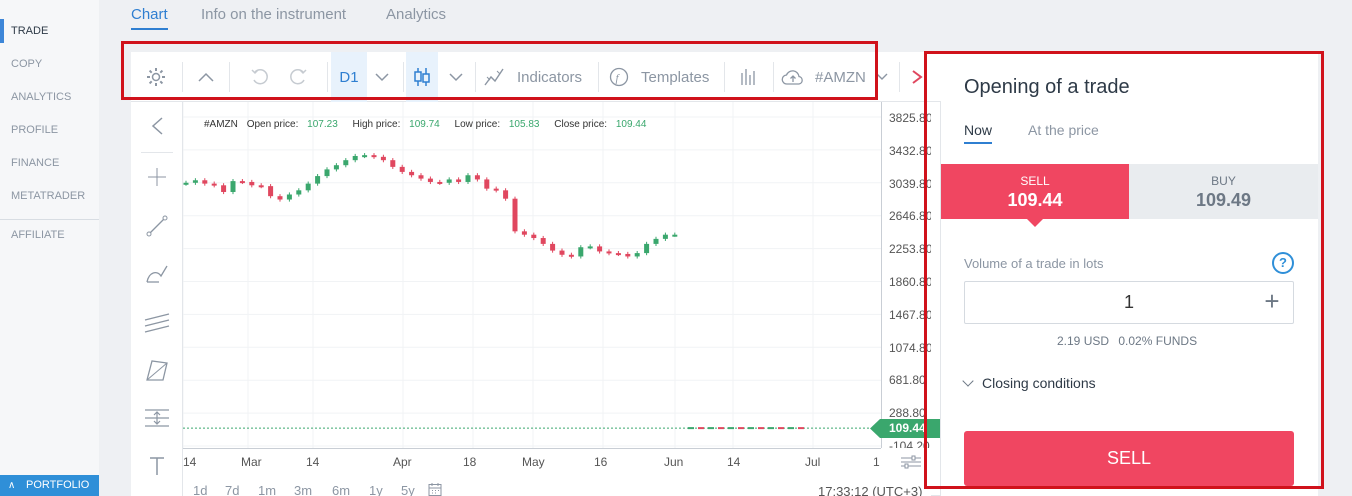 This screenshot has width=1352, height=496. I want to click on chevron-up-icon: ∧, so click(12, 485).